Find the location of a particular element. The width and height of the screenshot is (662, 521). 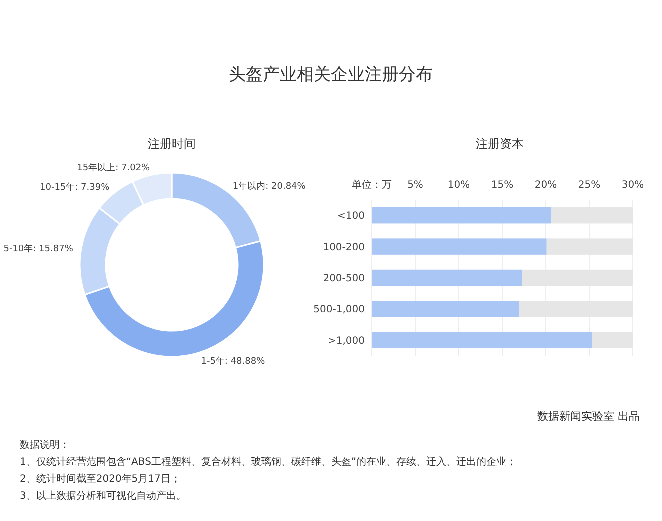

text: 1、仅统计经营范围包含“ABS工程塑料、复合材料、玻璃钢、碳纤维、头盔”的在业、存续、迁入、迁出的企业； is located at coordinates (268, 462).